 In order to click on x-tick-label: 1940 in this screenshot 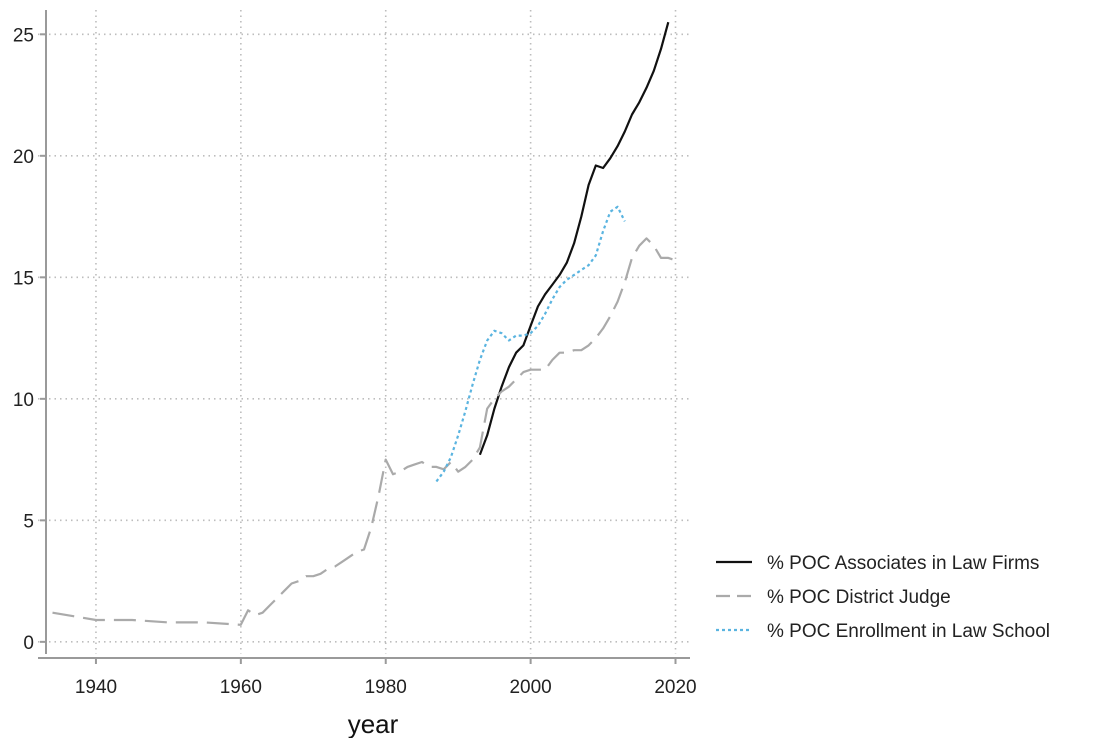, I will do `click(96, 687)`.